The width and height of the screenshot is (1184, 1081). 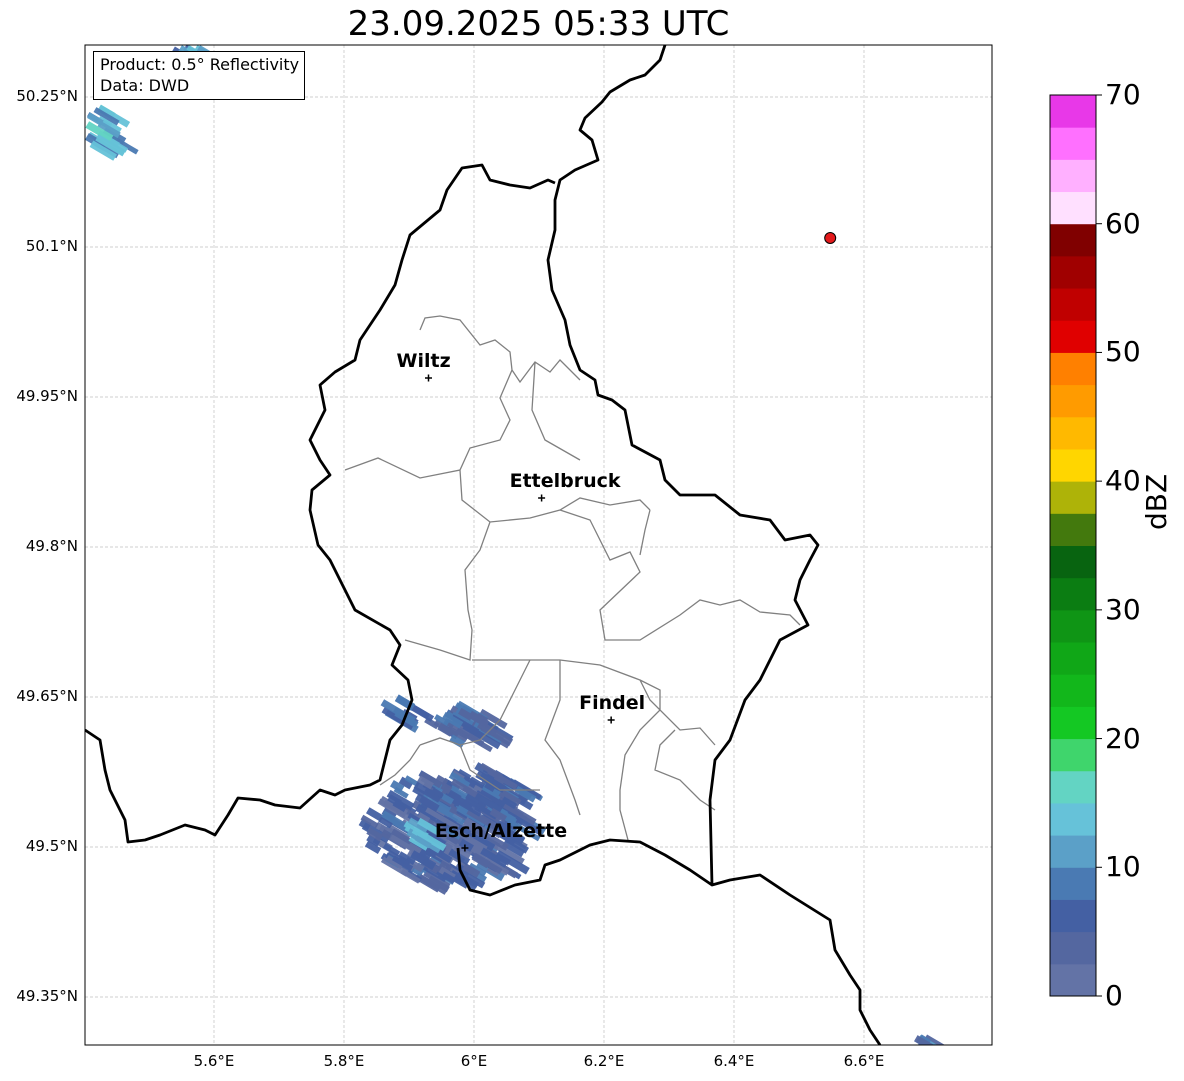 I want to click on lon-tick-label: 6°E, so click(x=474, y=1061).